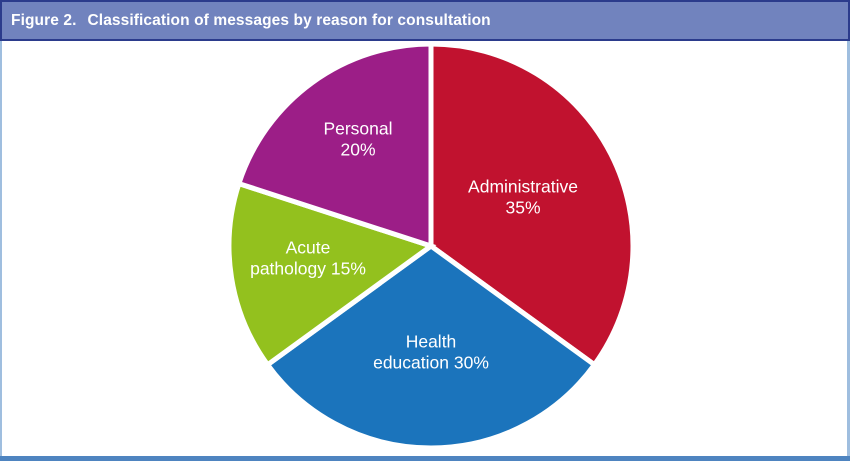 The height and width of the screenshot is (461, 850). What do you see at coordinates (431, 352) in the screenshot?
I see `pie-label-health-education: Health education 30%` at bounding box center [431, 352].